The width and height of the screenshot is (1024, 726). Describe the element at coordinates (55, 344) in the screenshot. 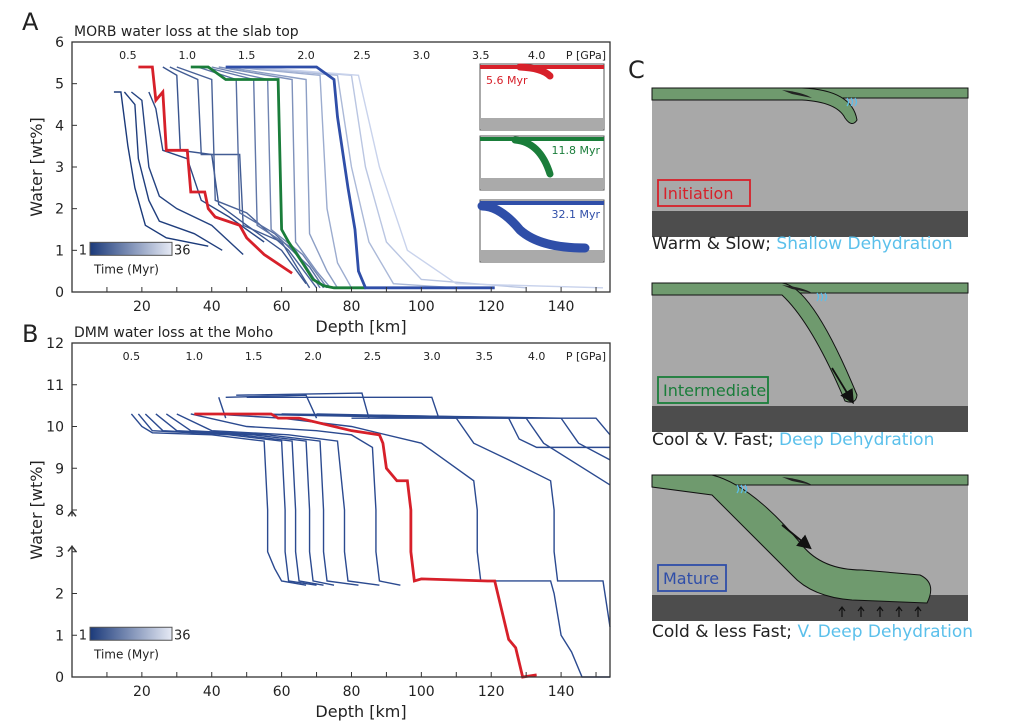

I see `y-tick-label: 12` at that location.